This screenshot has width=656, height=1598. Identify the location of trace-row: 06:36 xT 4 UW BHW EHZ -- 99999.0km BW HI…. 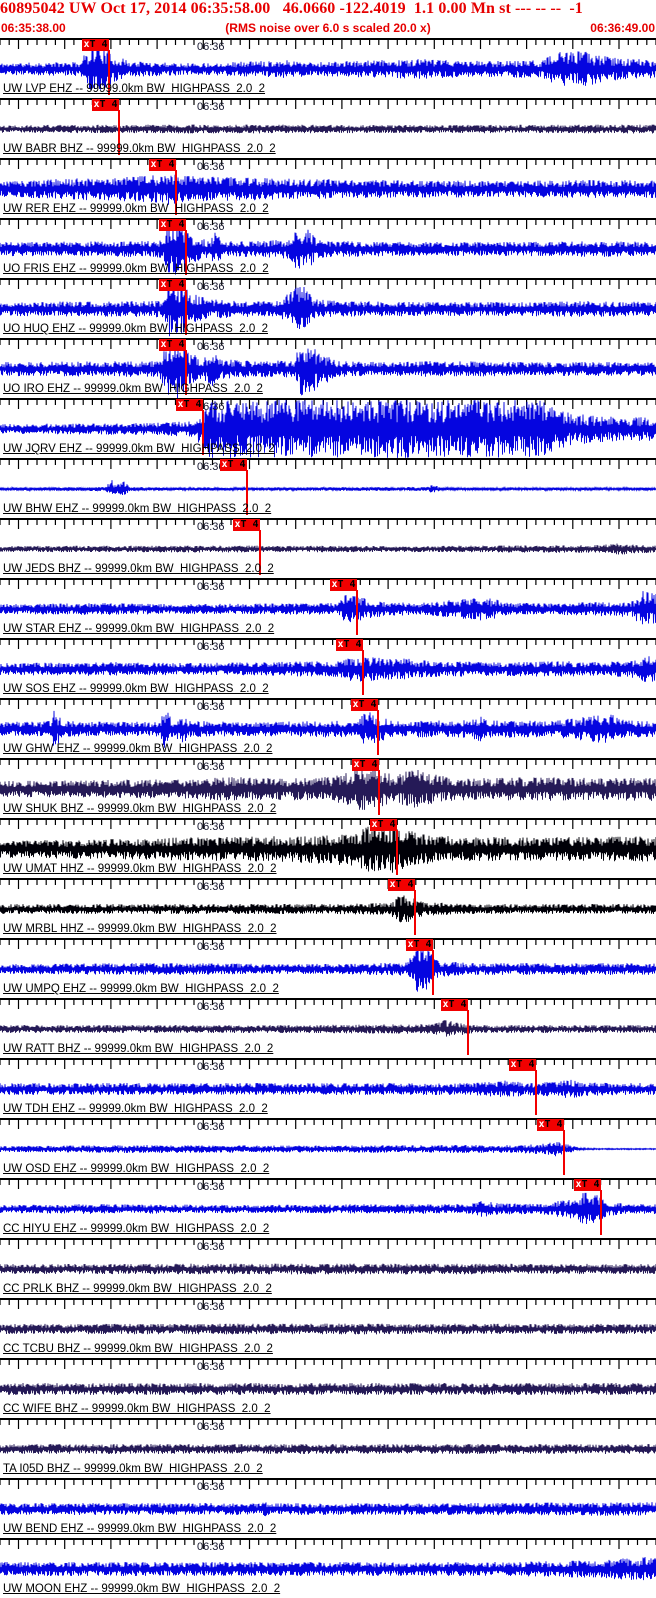
(328, 488).